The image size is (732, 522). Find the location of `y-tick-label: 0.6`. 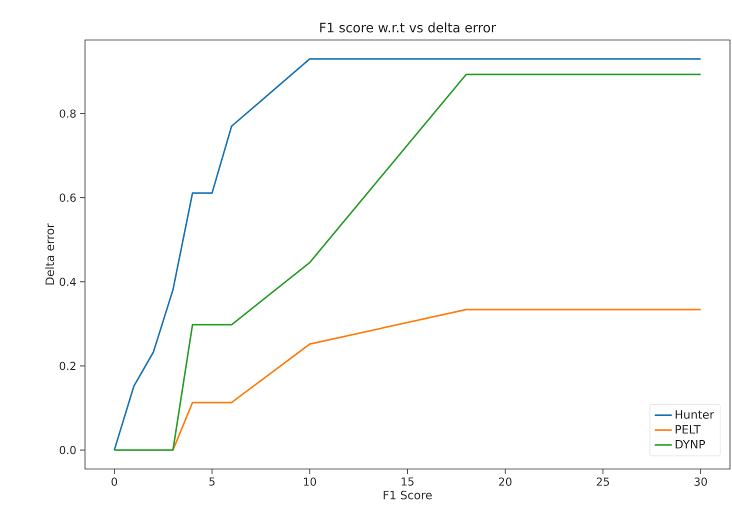

y-tick-label: 0.6 is located at coordinates (68, 198).